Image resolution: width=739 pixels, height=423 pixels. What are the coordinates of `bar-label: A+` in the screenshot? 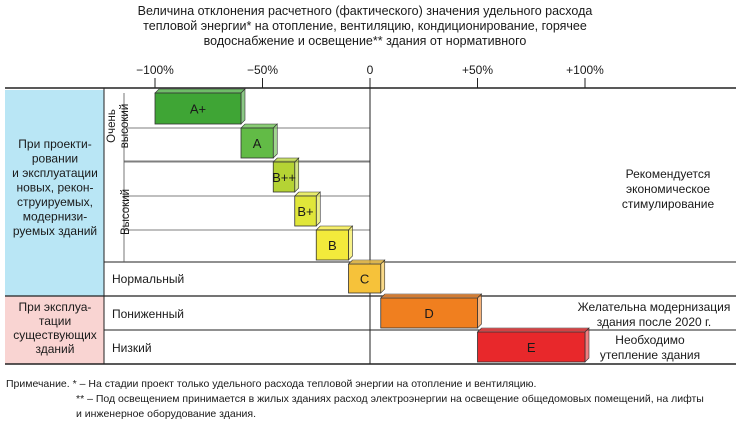 It's located at (198, 109).